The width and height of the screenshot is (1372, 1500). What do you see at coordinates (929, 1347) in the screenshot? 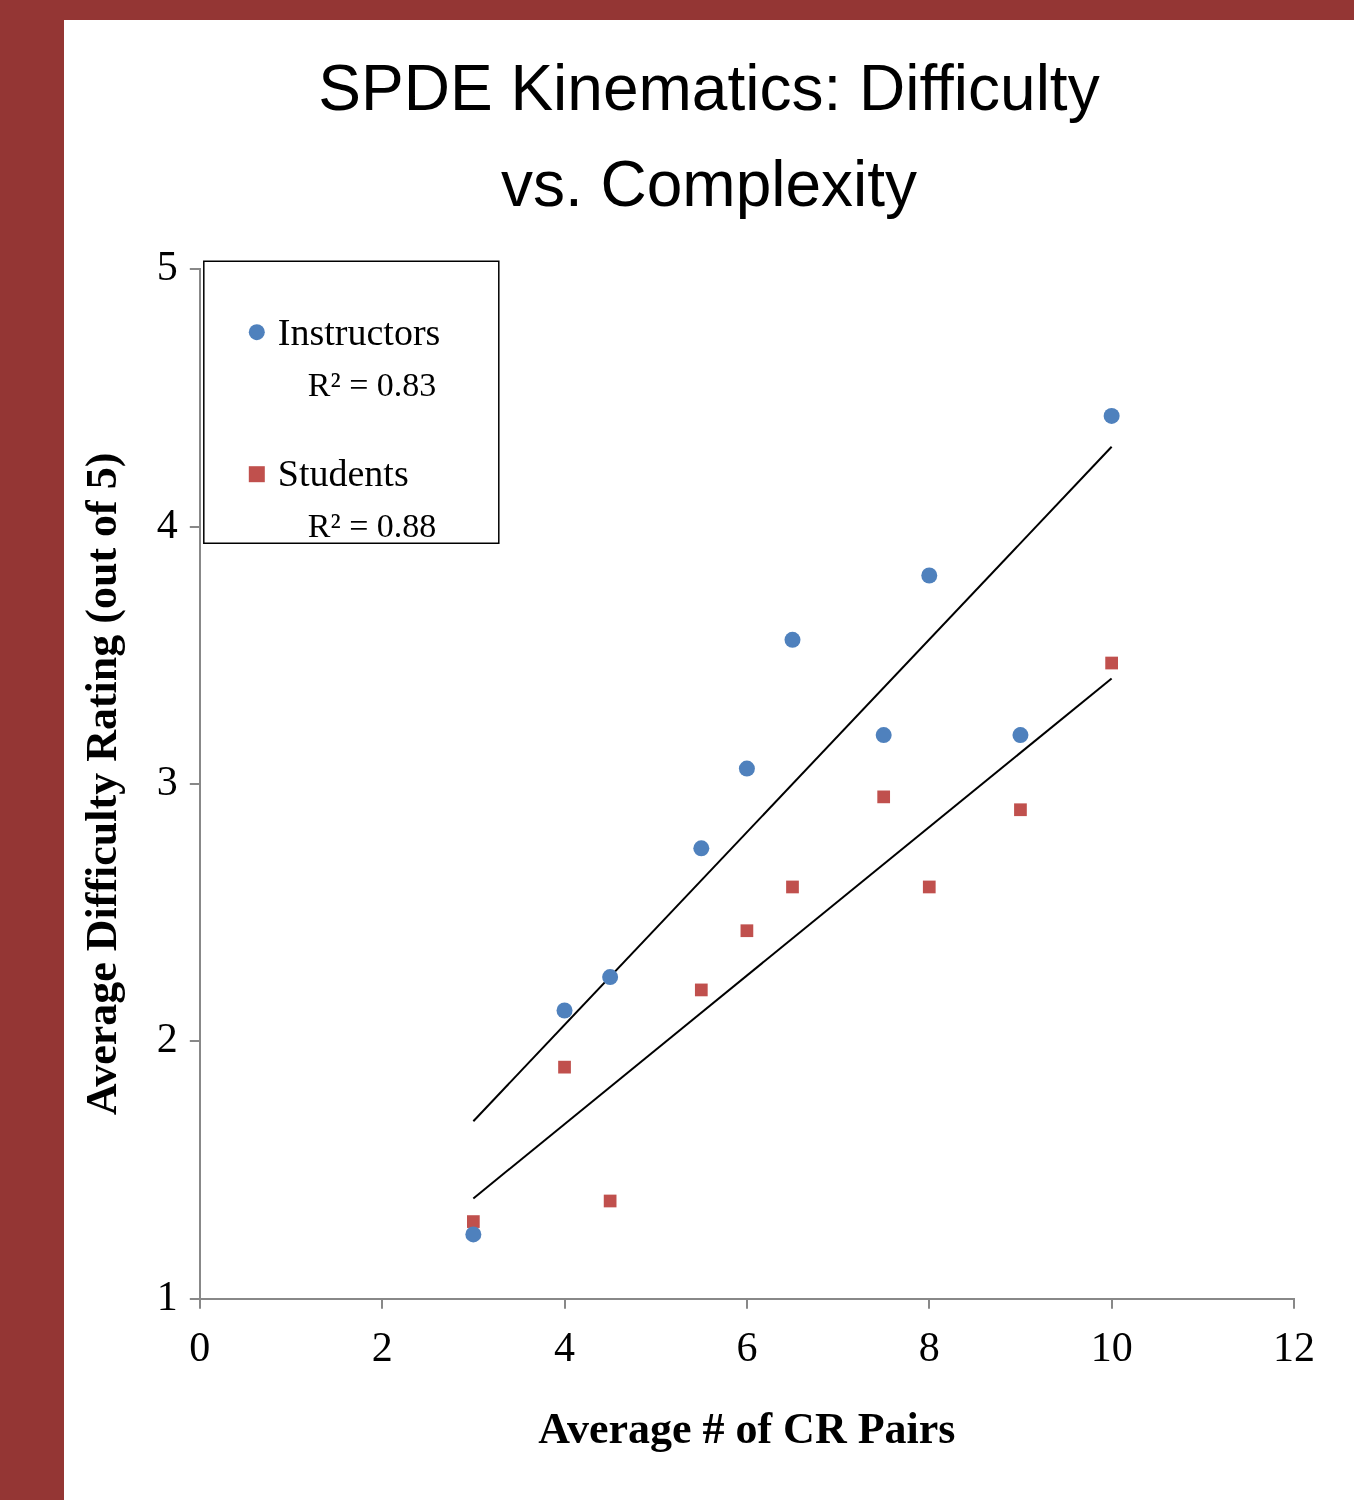
I see `x-tick-label: 8` at bounding box center [929, 1347].